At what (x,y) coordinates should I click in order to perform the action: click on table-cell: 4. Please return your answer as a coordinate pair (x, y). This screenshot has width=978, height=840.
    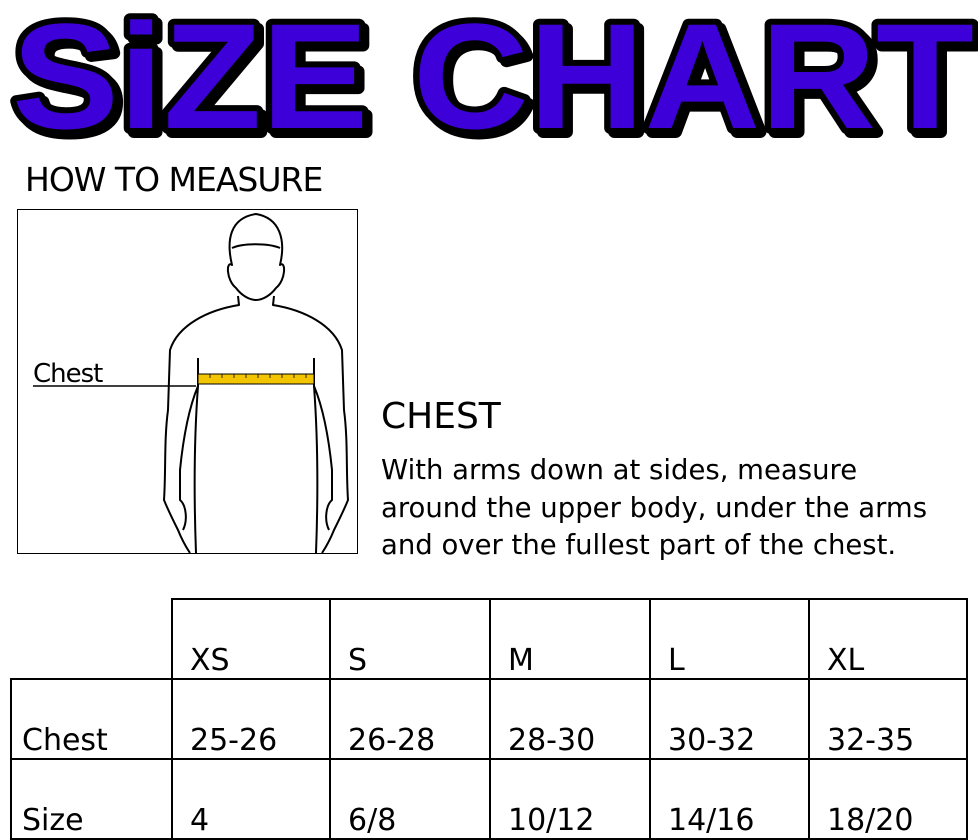
    Looking at the image, I should click on (251, 799).